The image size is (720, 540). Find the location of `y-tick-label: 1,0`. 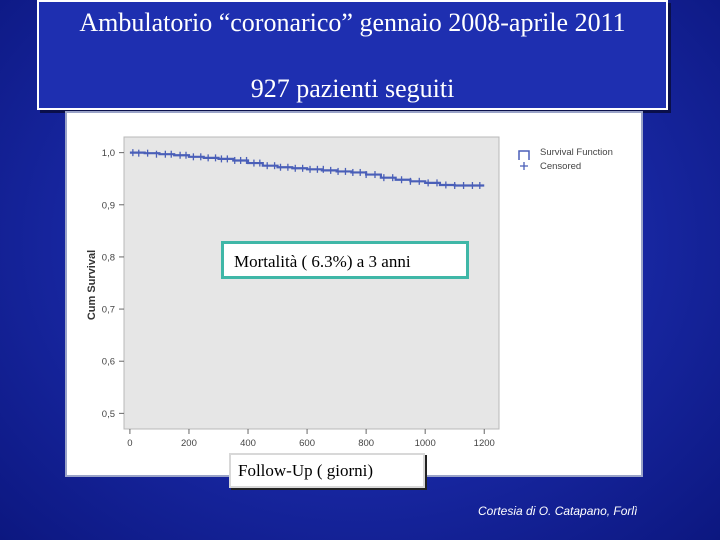

y-tick-label: 1,0 is located at coordinates (108, 153).